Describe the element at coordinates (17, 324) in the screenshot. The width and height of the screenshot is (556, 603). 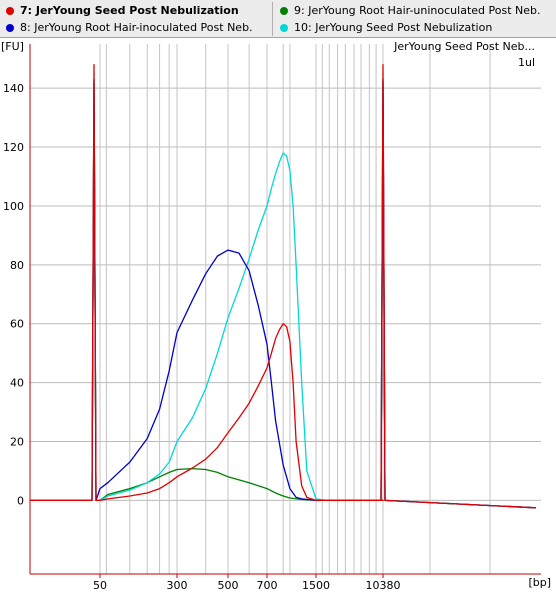
I see `y-tick-label: 60` at that location.